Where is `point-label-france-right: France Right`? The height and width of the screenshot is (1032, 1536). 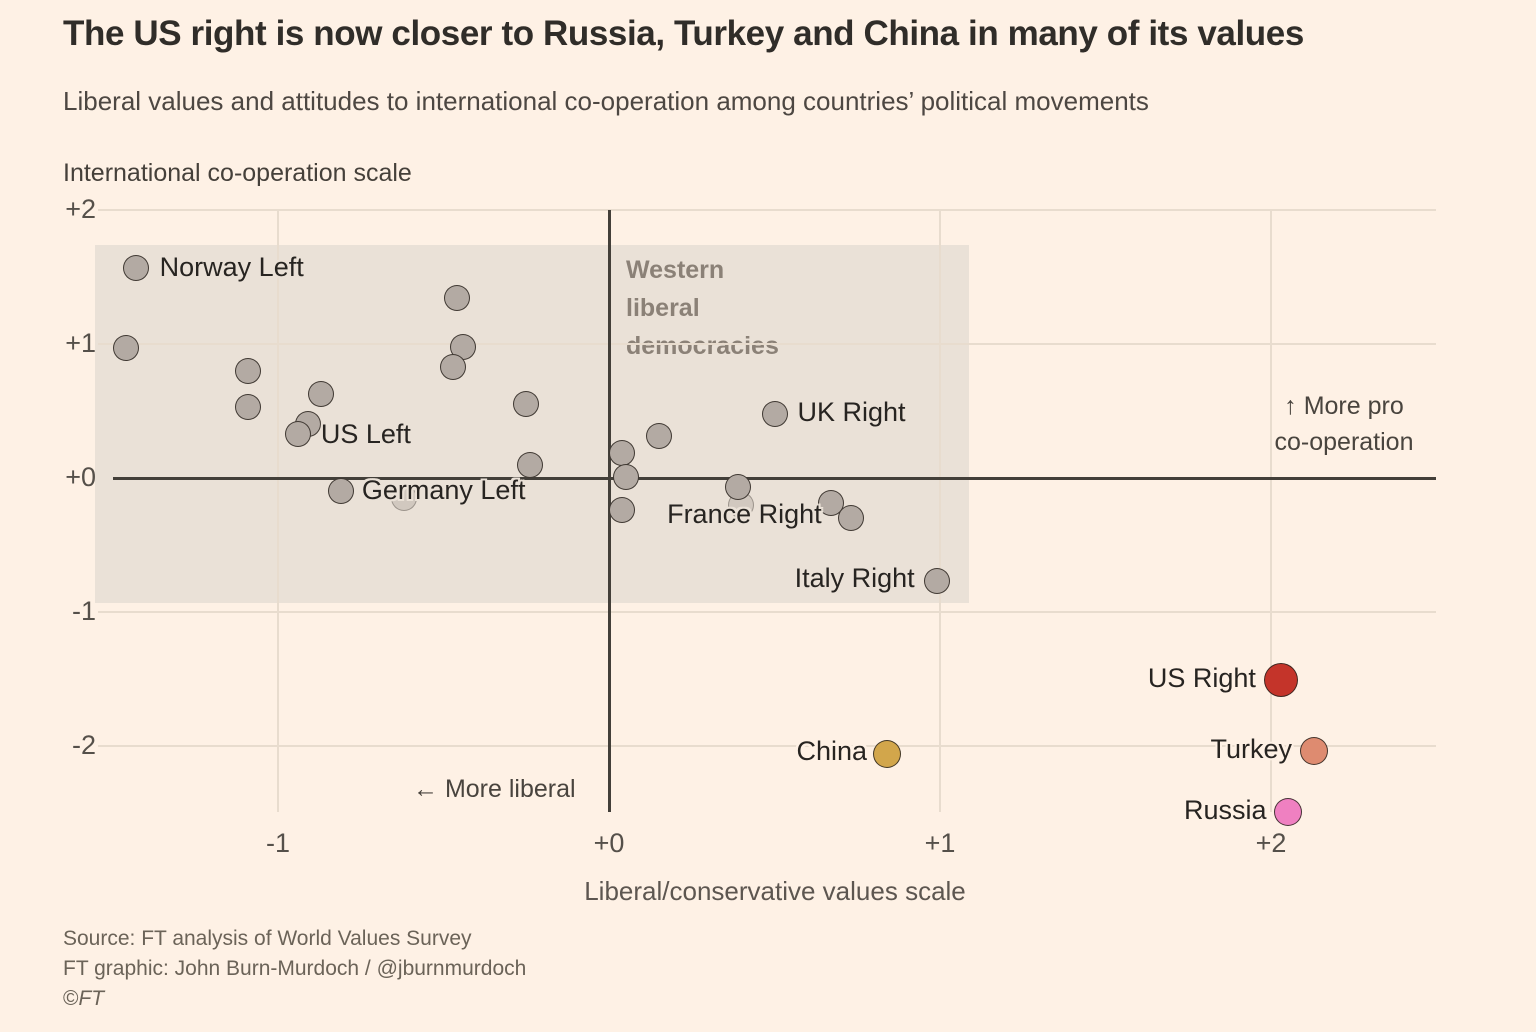 point-label-france-right: France Right is located at coordinates (744, 514).